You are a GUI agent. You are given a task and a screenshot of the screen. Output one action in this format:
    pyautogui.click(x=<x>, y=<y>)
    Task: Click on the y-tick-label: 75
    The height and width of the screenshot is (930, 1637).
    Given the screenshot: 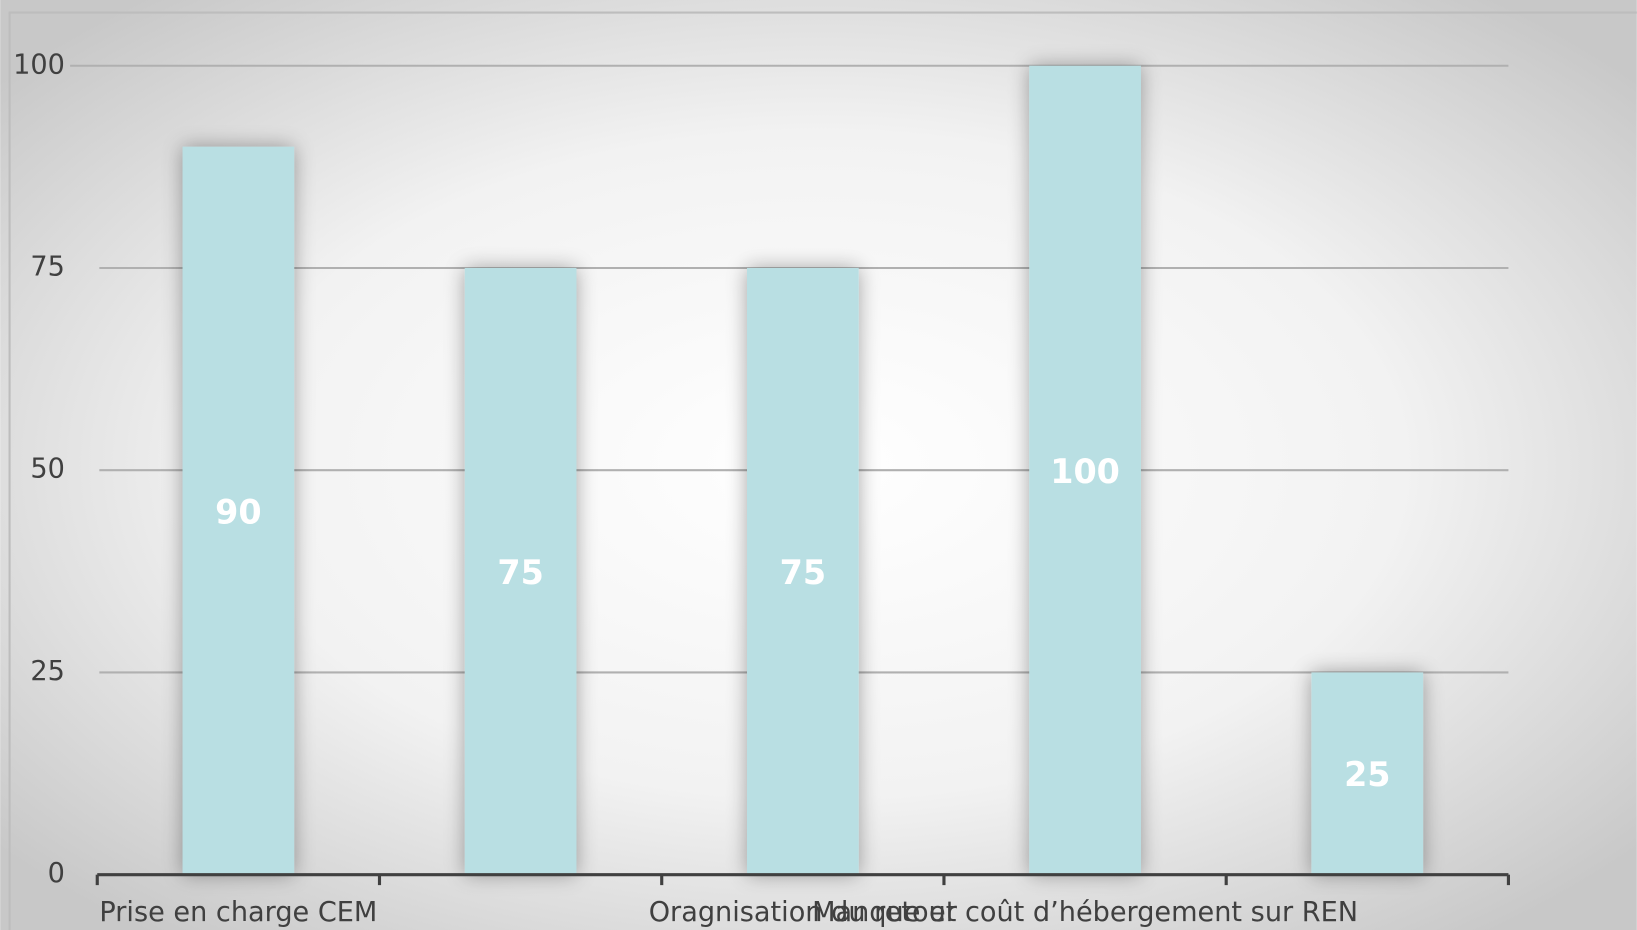 What is the action you would take?
    pyautogui.click(x=47, y=266)
    